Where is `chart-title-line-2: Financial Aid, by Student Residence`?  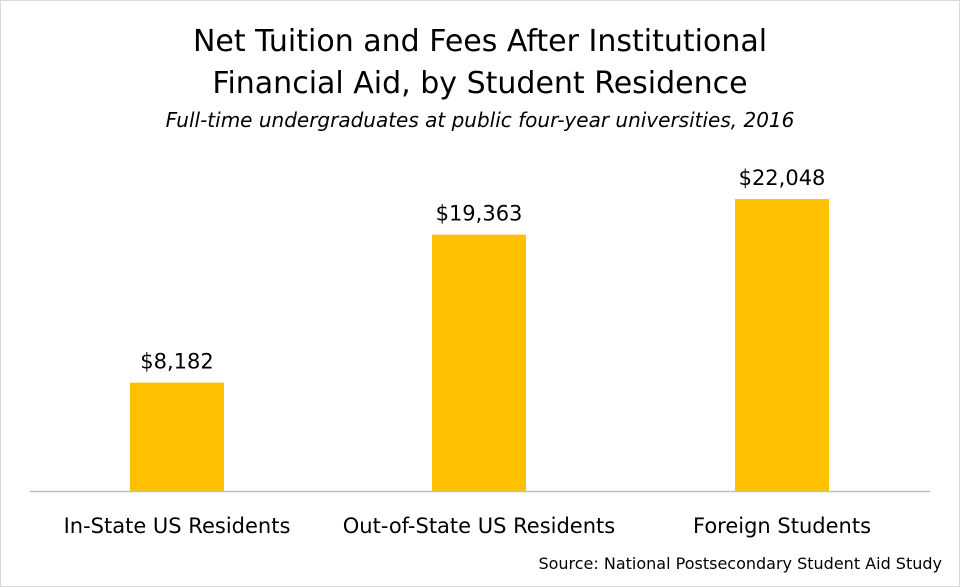 chart-title-line-2: Financial Aid, by Student Residence is located at coordinates (480, 83).